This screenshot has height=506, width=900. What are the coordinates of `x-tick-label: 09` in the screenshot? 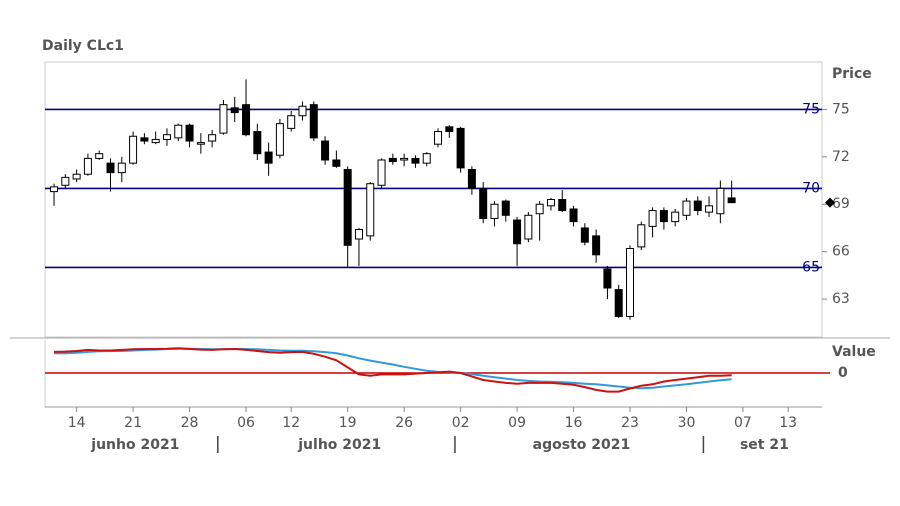 It's located at (517, 423).